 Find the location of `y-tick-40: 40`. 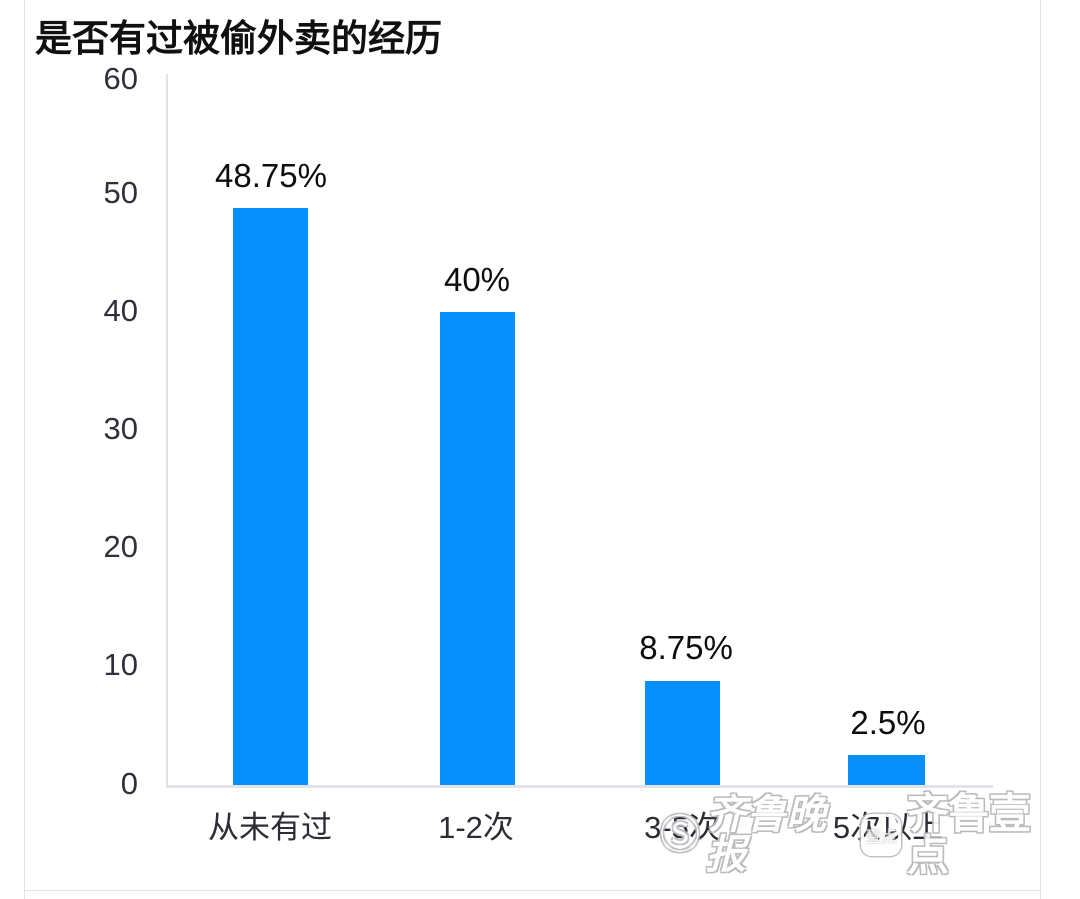

y-tick-40: 40 is located at coordinates (120, 310).